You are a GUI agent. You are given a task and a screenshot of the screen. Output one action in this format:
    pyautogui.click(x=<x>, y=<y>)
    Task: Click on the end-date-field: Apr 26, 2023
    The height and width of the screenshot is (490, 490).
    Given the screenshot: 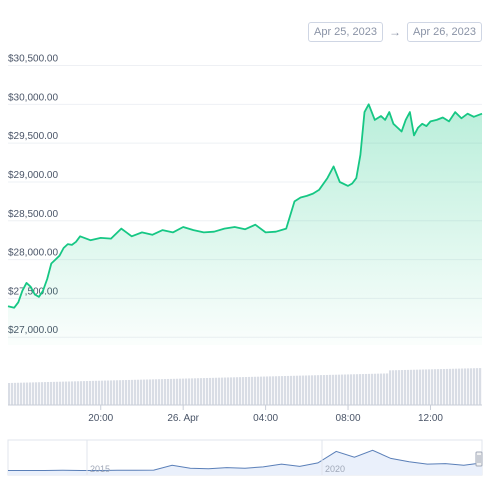 What is the action you would take?
    pyautogui.click(x=444, y=32)
    